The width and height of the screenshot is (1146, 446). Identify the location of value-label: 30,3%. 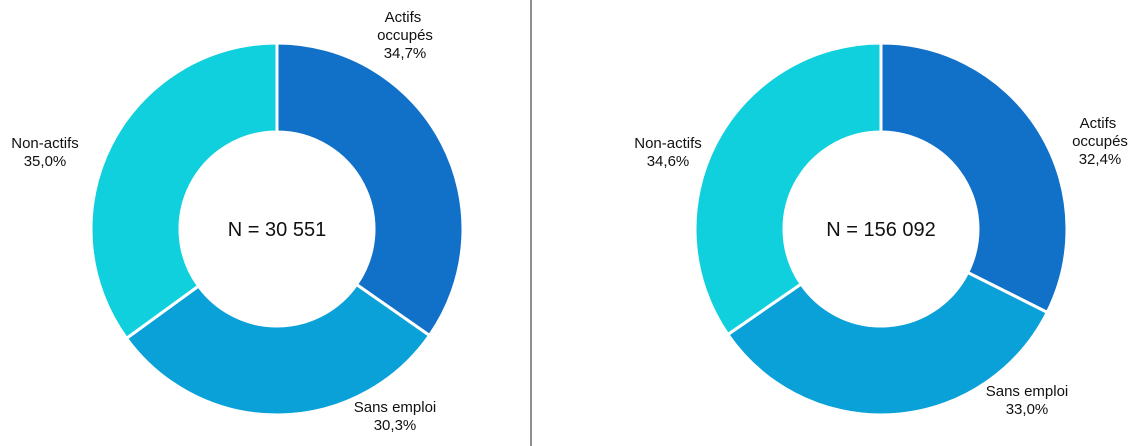
(395, 425).